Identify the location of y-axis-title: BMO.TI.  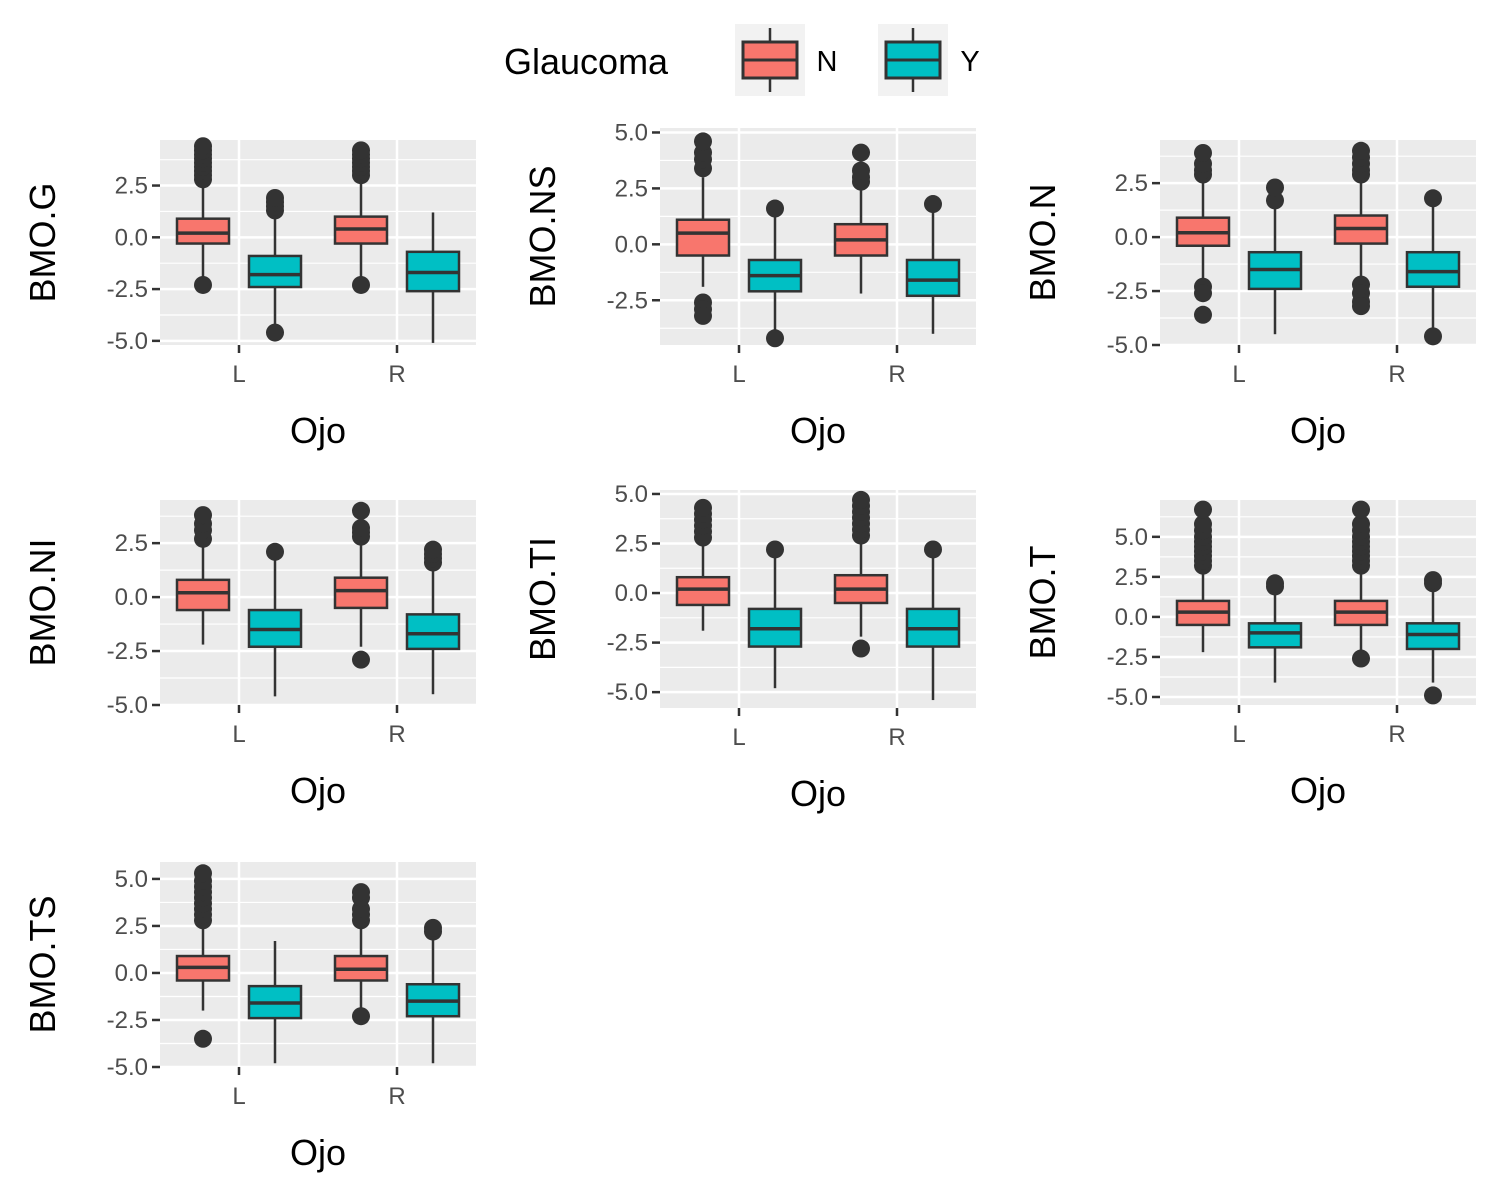
(542, 599).